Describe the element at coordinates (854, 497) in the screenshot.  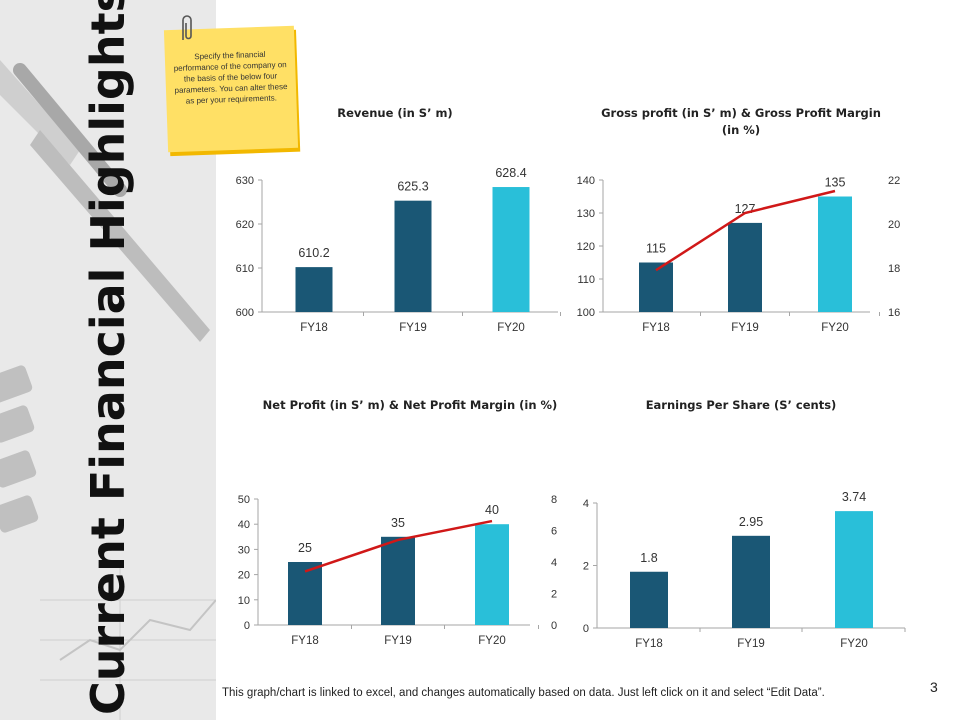
I see `eps-value-label: 3.74` at that location.